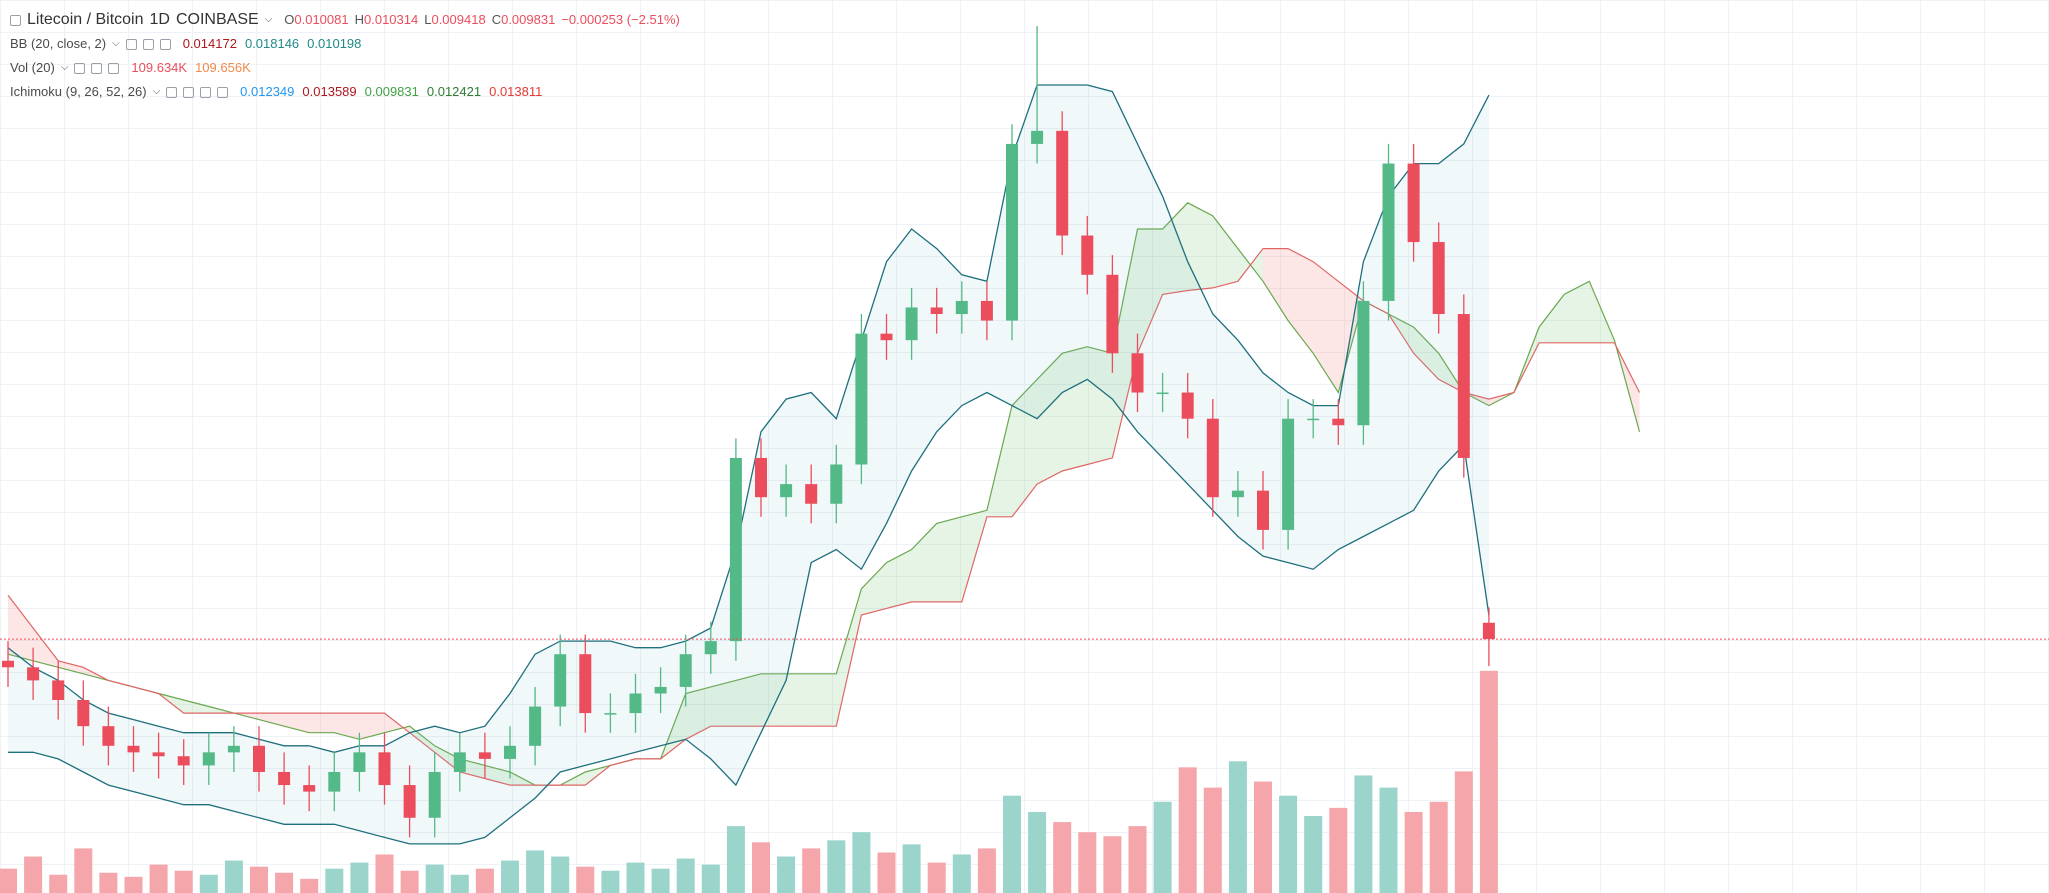  I want to click on indicator-value: 109.634K, so click(159, 67).